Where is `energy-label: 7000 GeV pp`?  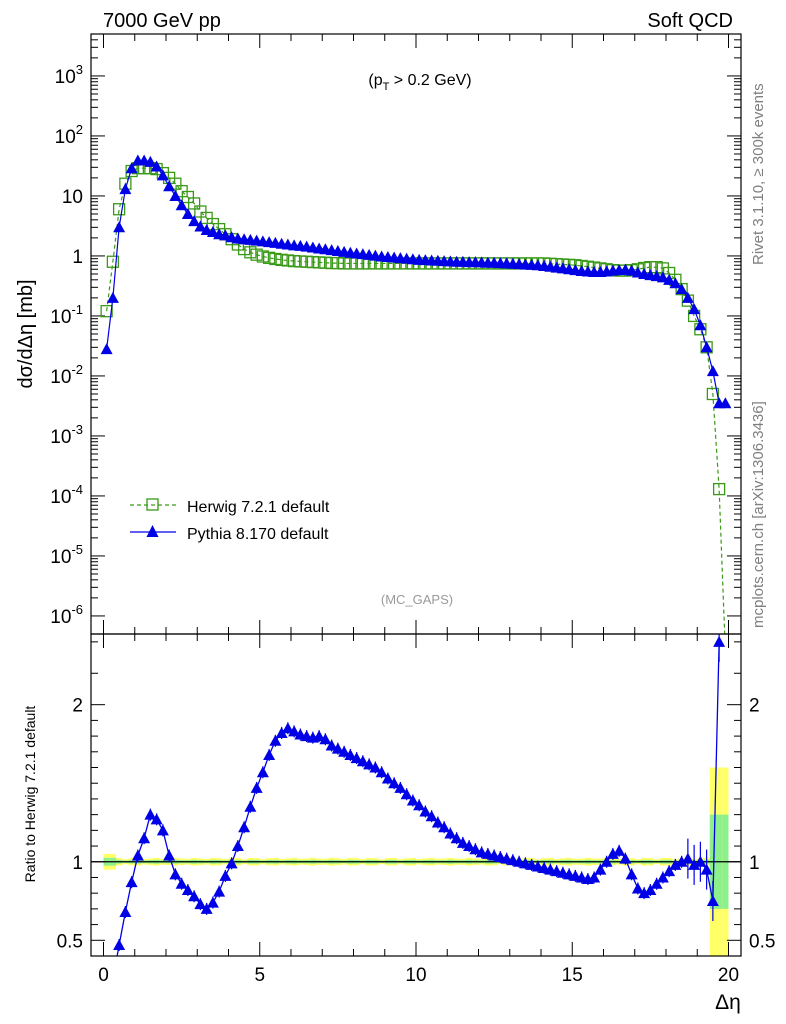
energy-label: 7000 GeV pp is located at coordinates (162, 21).